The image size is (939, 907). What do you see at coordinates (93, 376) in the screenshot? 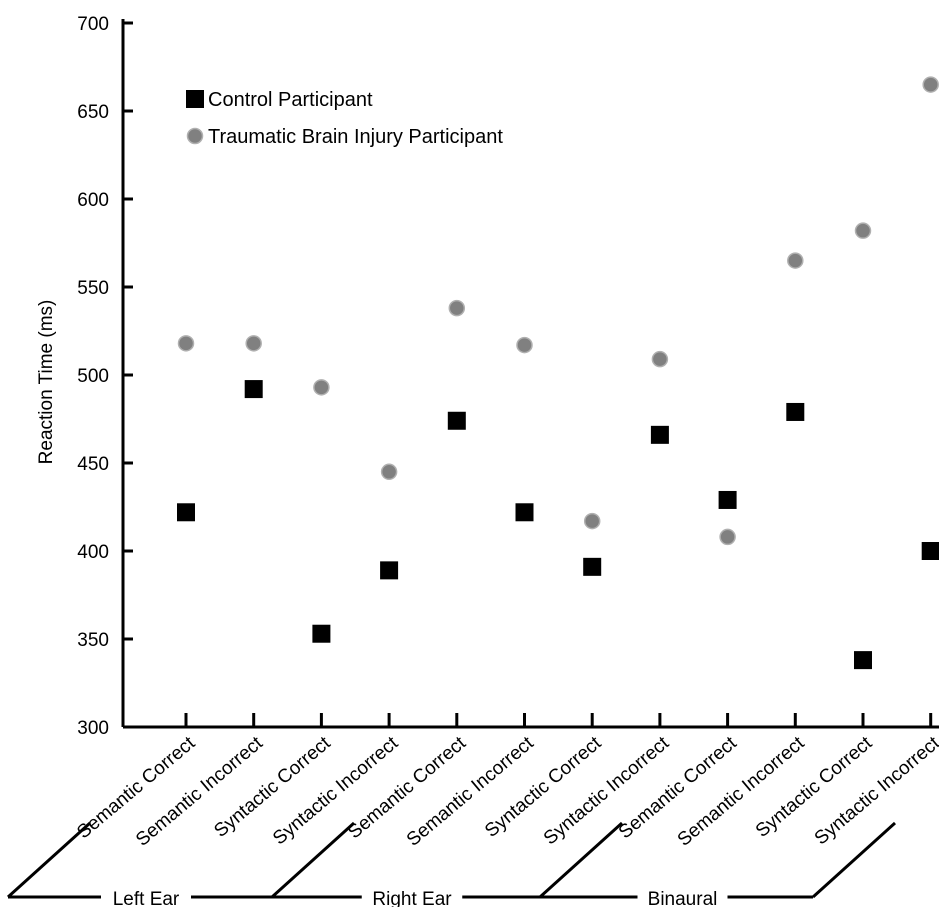
I see `y-tick-label: 500` at bounding box center [93, 376].